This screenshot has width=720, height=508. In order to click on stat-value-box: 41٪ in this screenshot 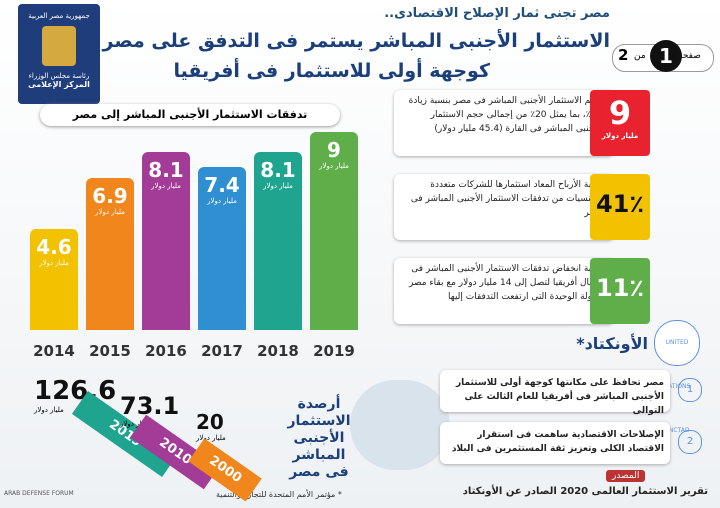, I will do `click(620, 207)`.